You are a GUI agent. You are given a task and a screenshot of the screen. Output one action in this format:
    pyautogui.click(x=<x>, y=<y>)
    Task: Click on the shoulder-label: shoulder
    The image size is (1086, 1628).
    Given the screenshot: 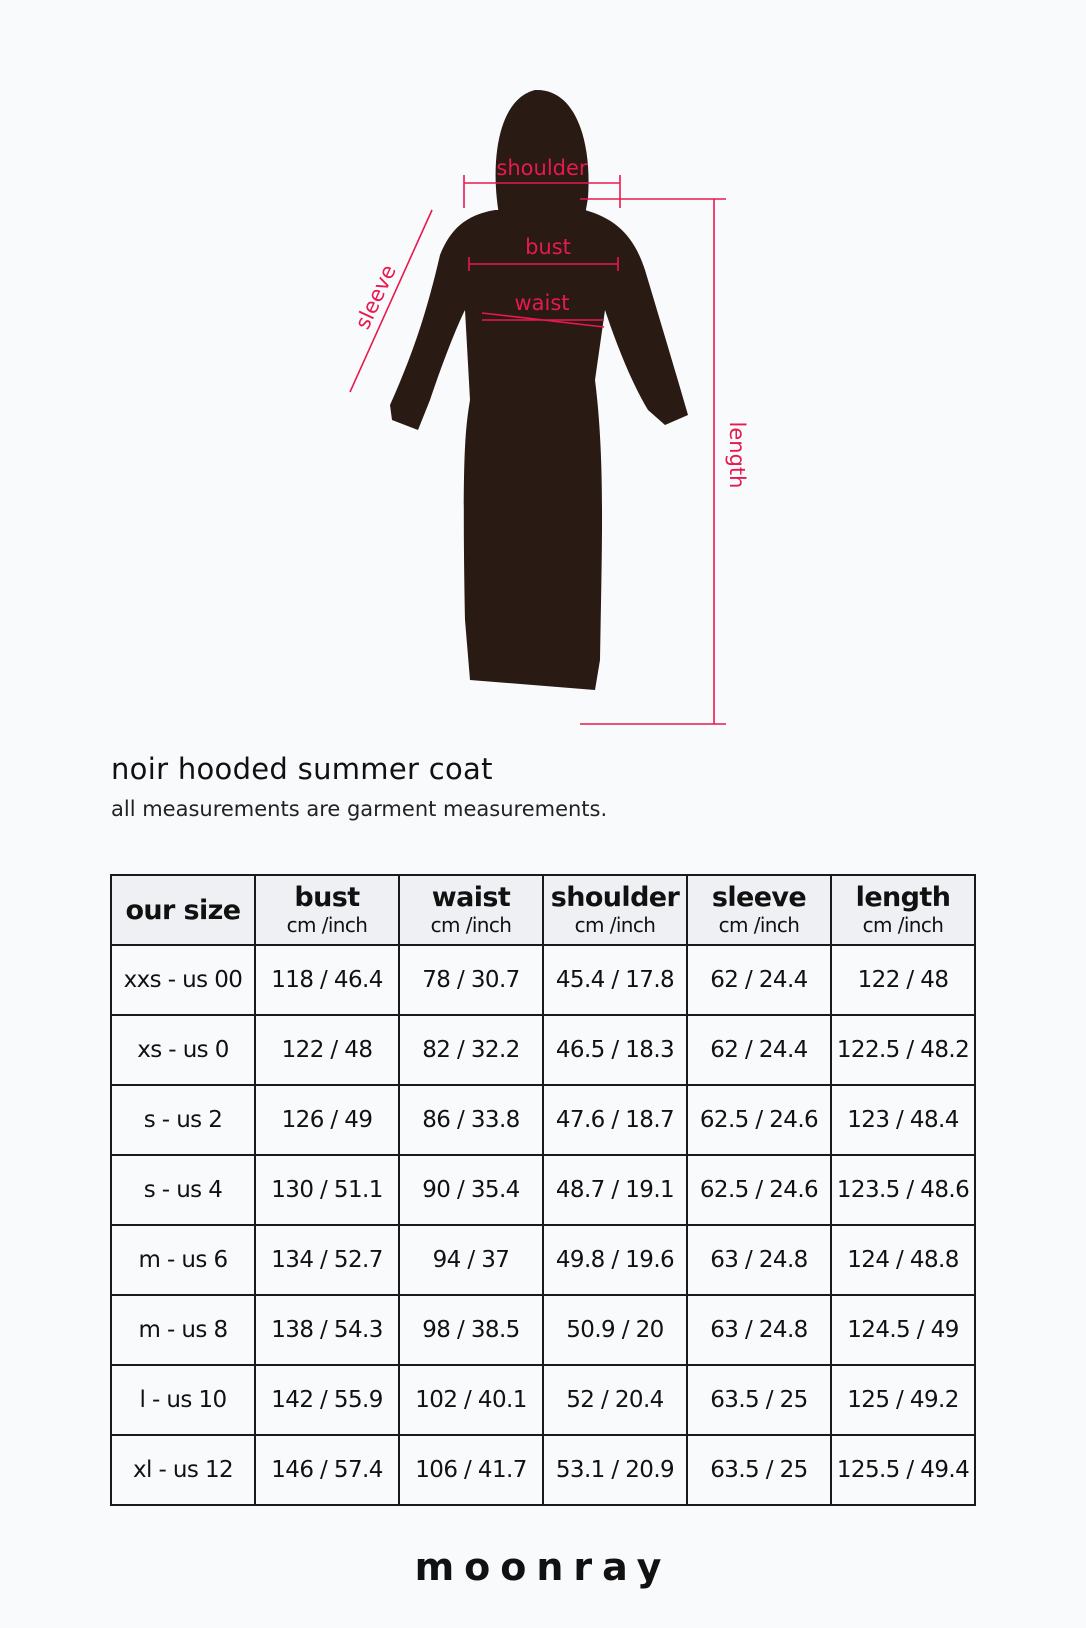 What is the action you would take?
    pyautogui.click(x=541, y=168)
    